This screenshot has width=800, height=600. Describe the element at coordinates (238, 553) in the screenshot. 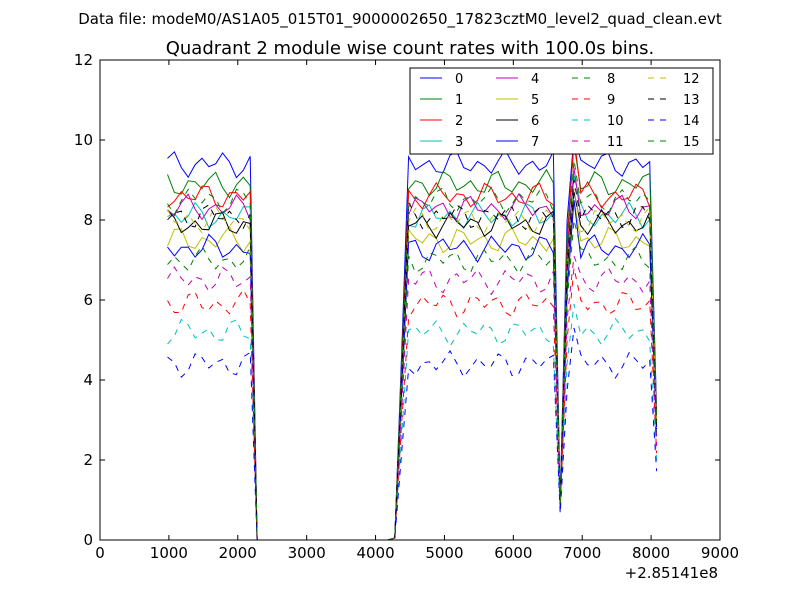

I see `x-tick-label: 2000` at that location.